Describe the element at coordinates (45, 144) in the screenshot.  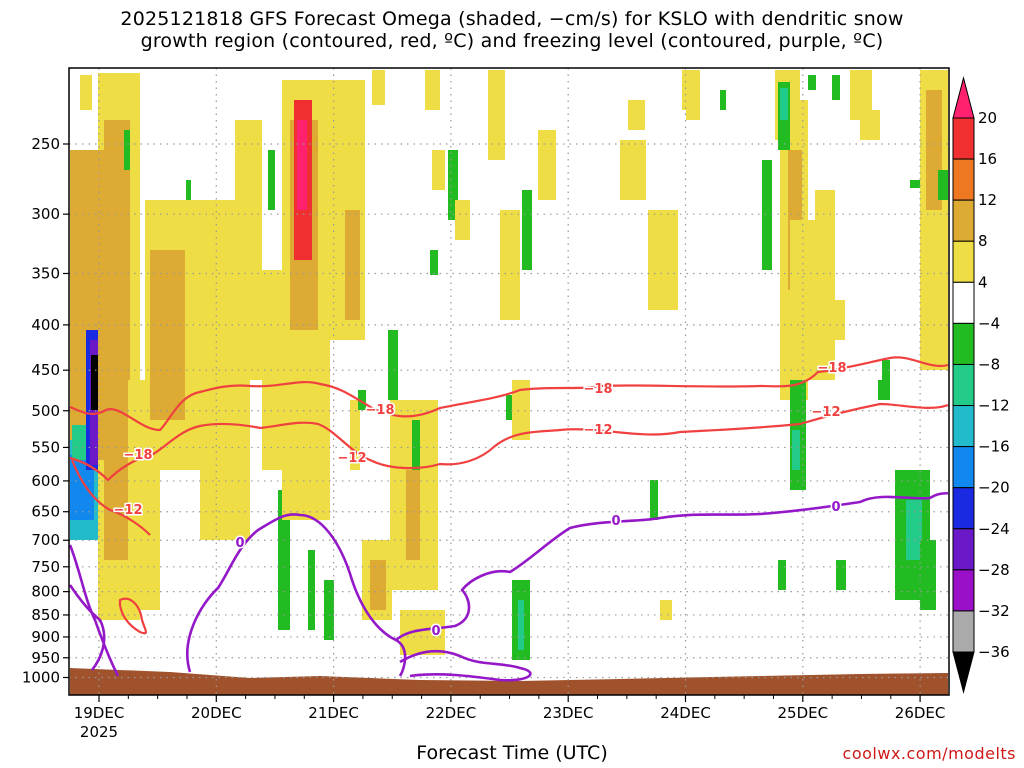
I see `y-tick-label: 250` at that location.